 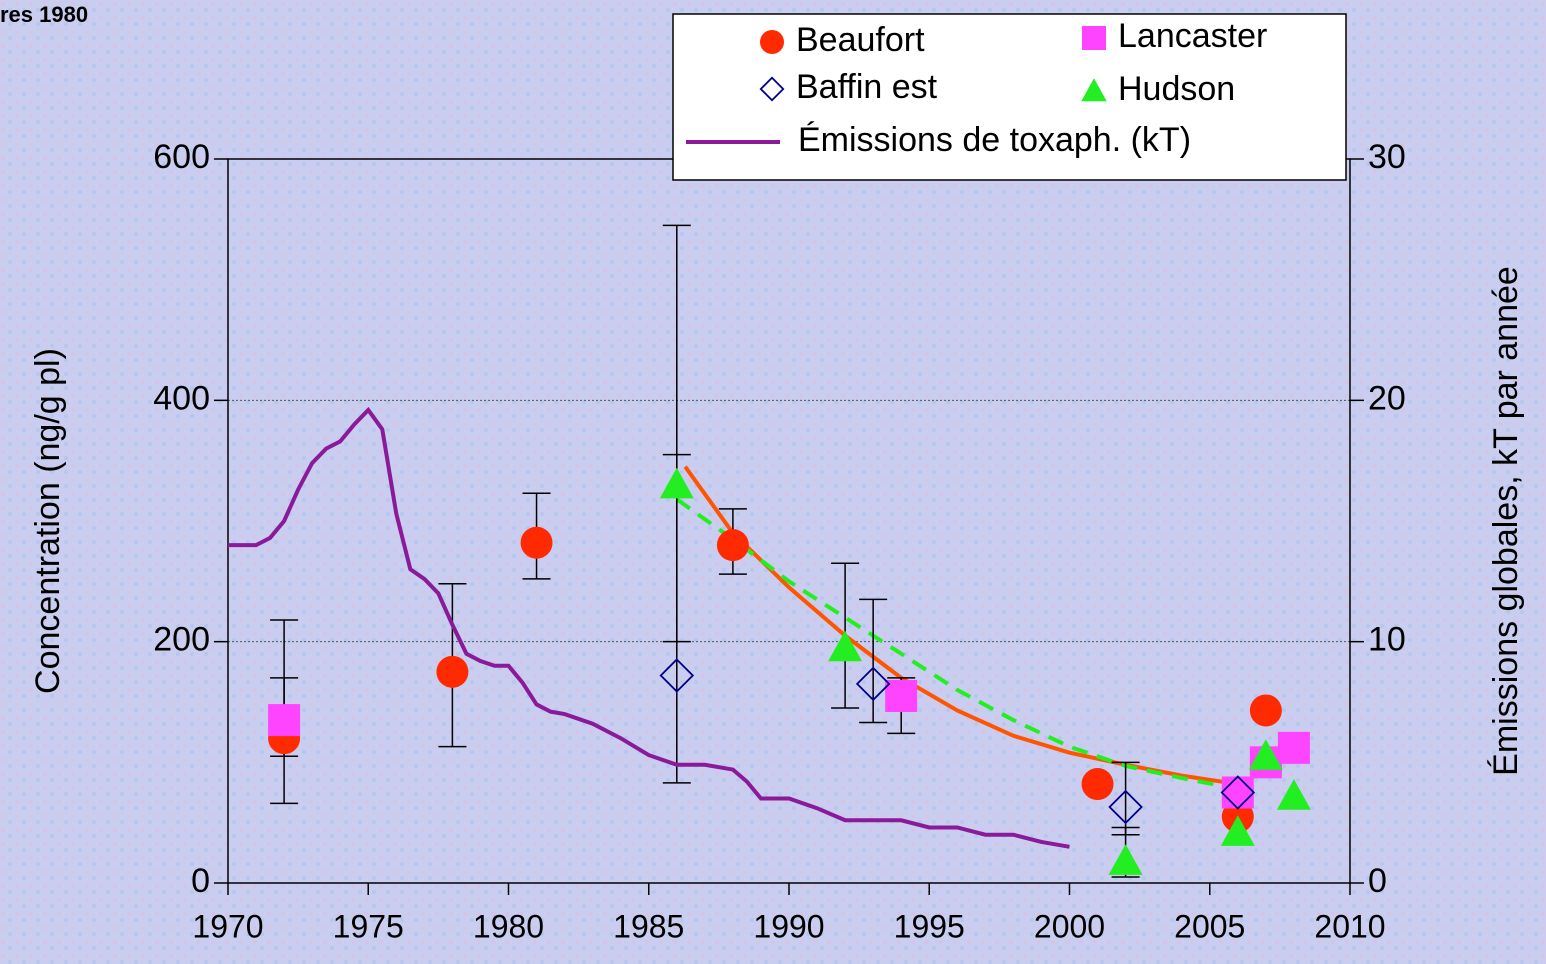 What do you see at coordinates (508, 926) in the screenshot?
I see `x-tick-label: 1980` at bounding box center [508, 926].